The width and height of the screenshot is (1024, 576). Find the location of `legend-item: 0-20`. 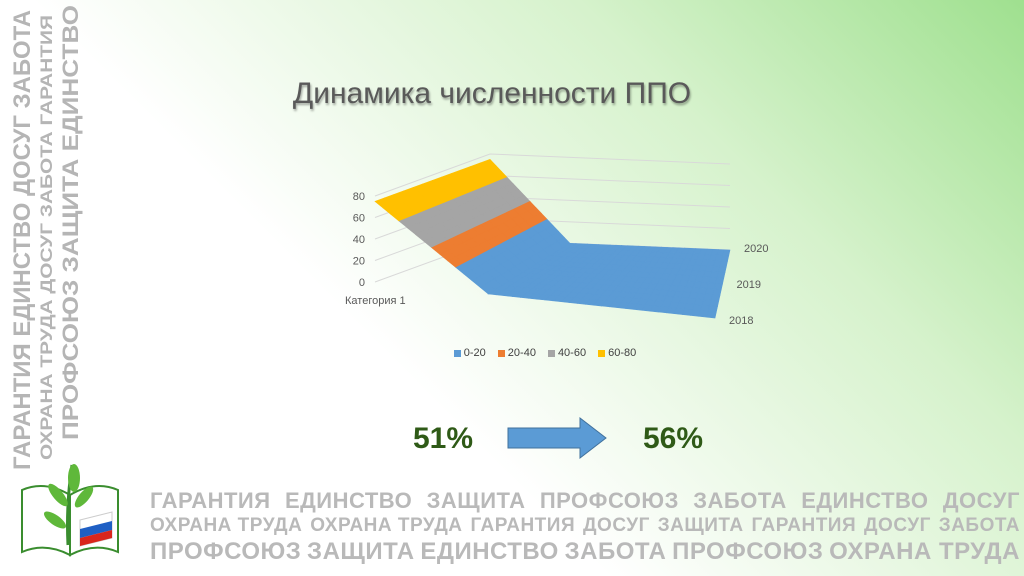

legend-item: 0-20 is located at coordinates (469, 353).